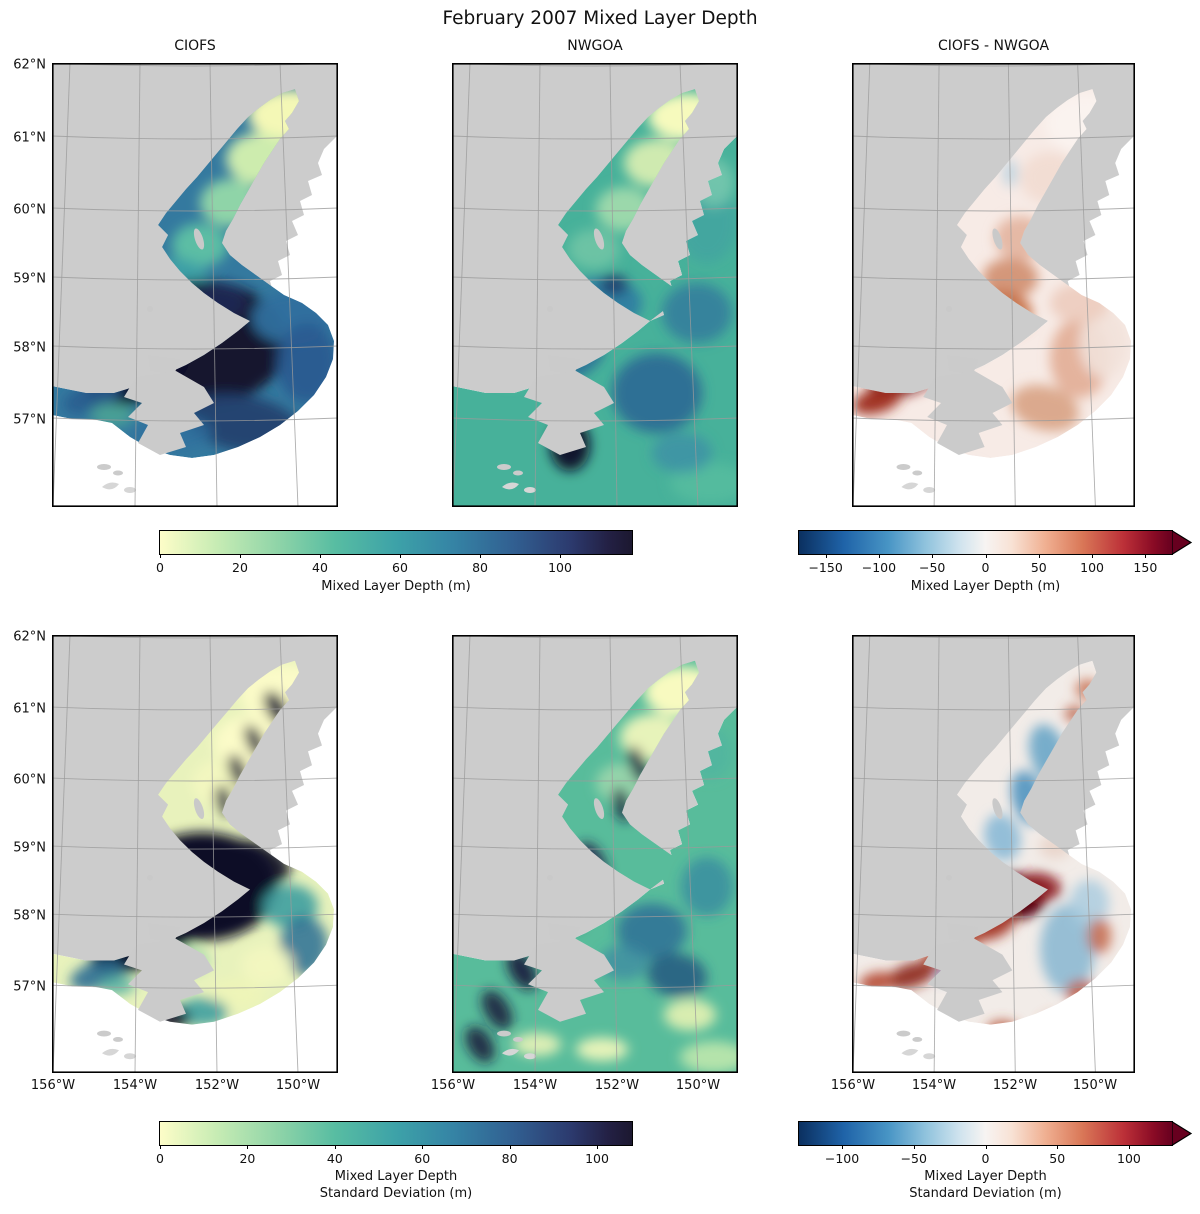 This screenshot has height=1214, width=1200. Describe the element at coordinates (1182, 1133) in the screenshot. I see `colorbar-mld-std-diff-extend-arrow` at that location.